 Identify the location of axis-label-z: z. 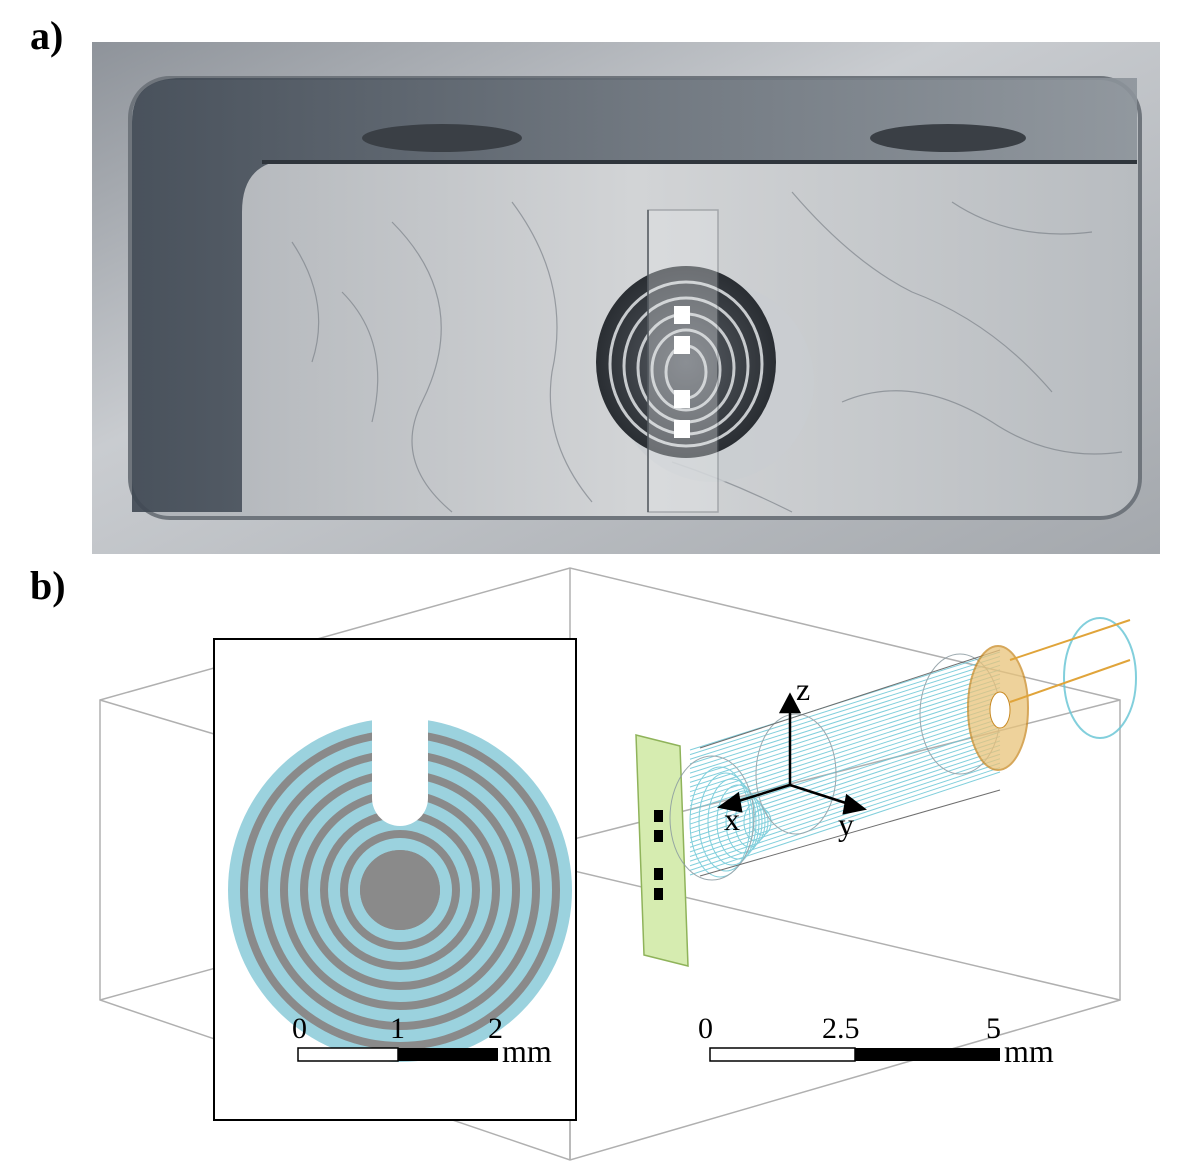
(803, 689).